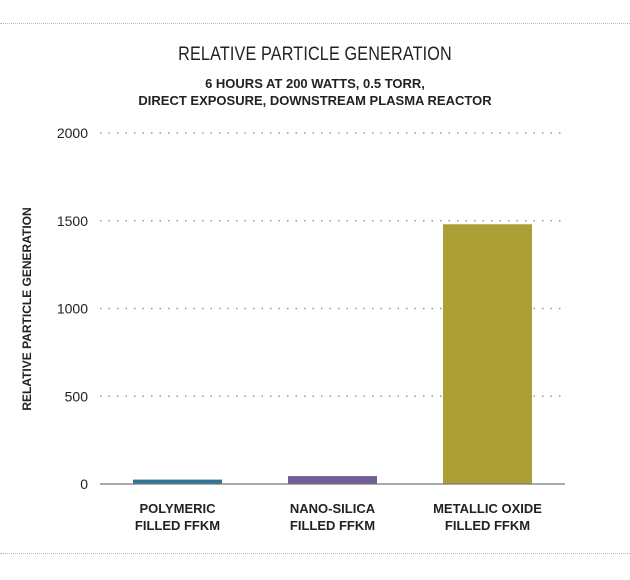 The image size is (630, 580). Describe the element at coordinates (315, 83) in the screenshot. I see `chart-subtitle-line-1: 6 HOURS AT 200 WATTS, 0.5 TORR,` at that location.